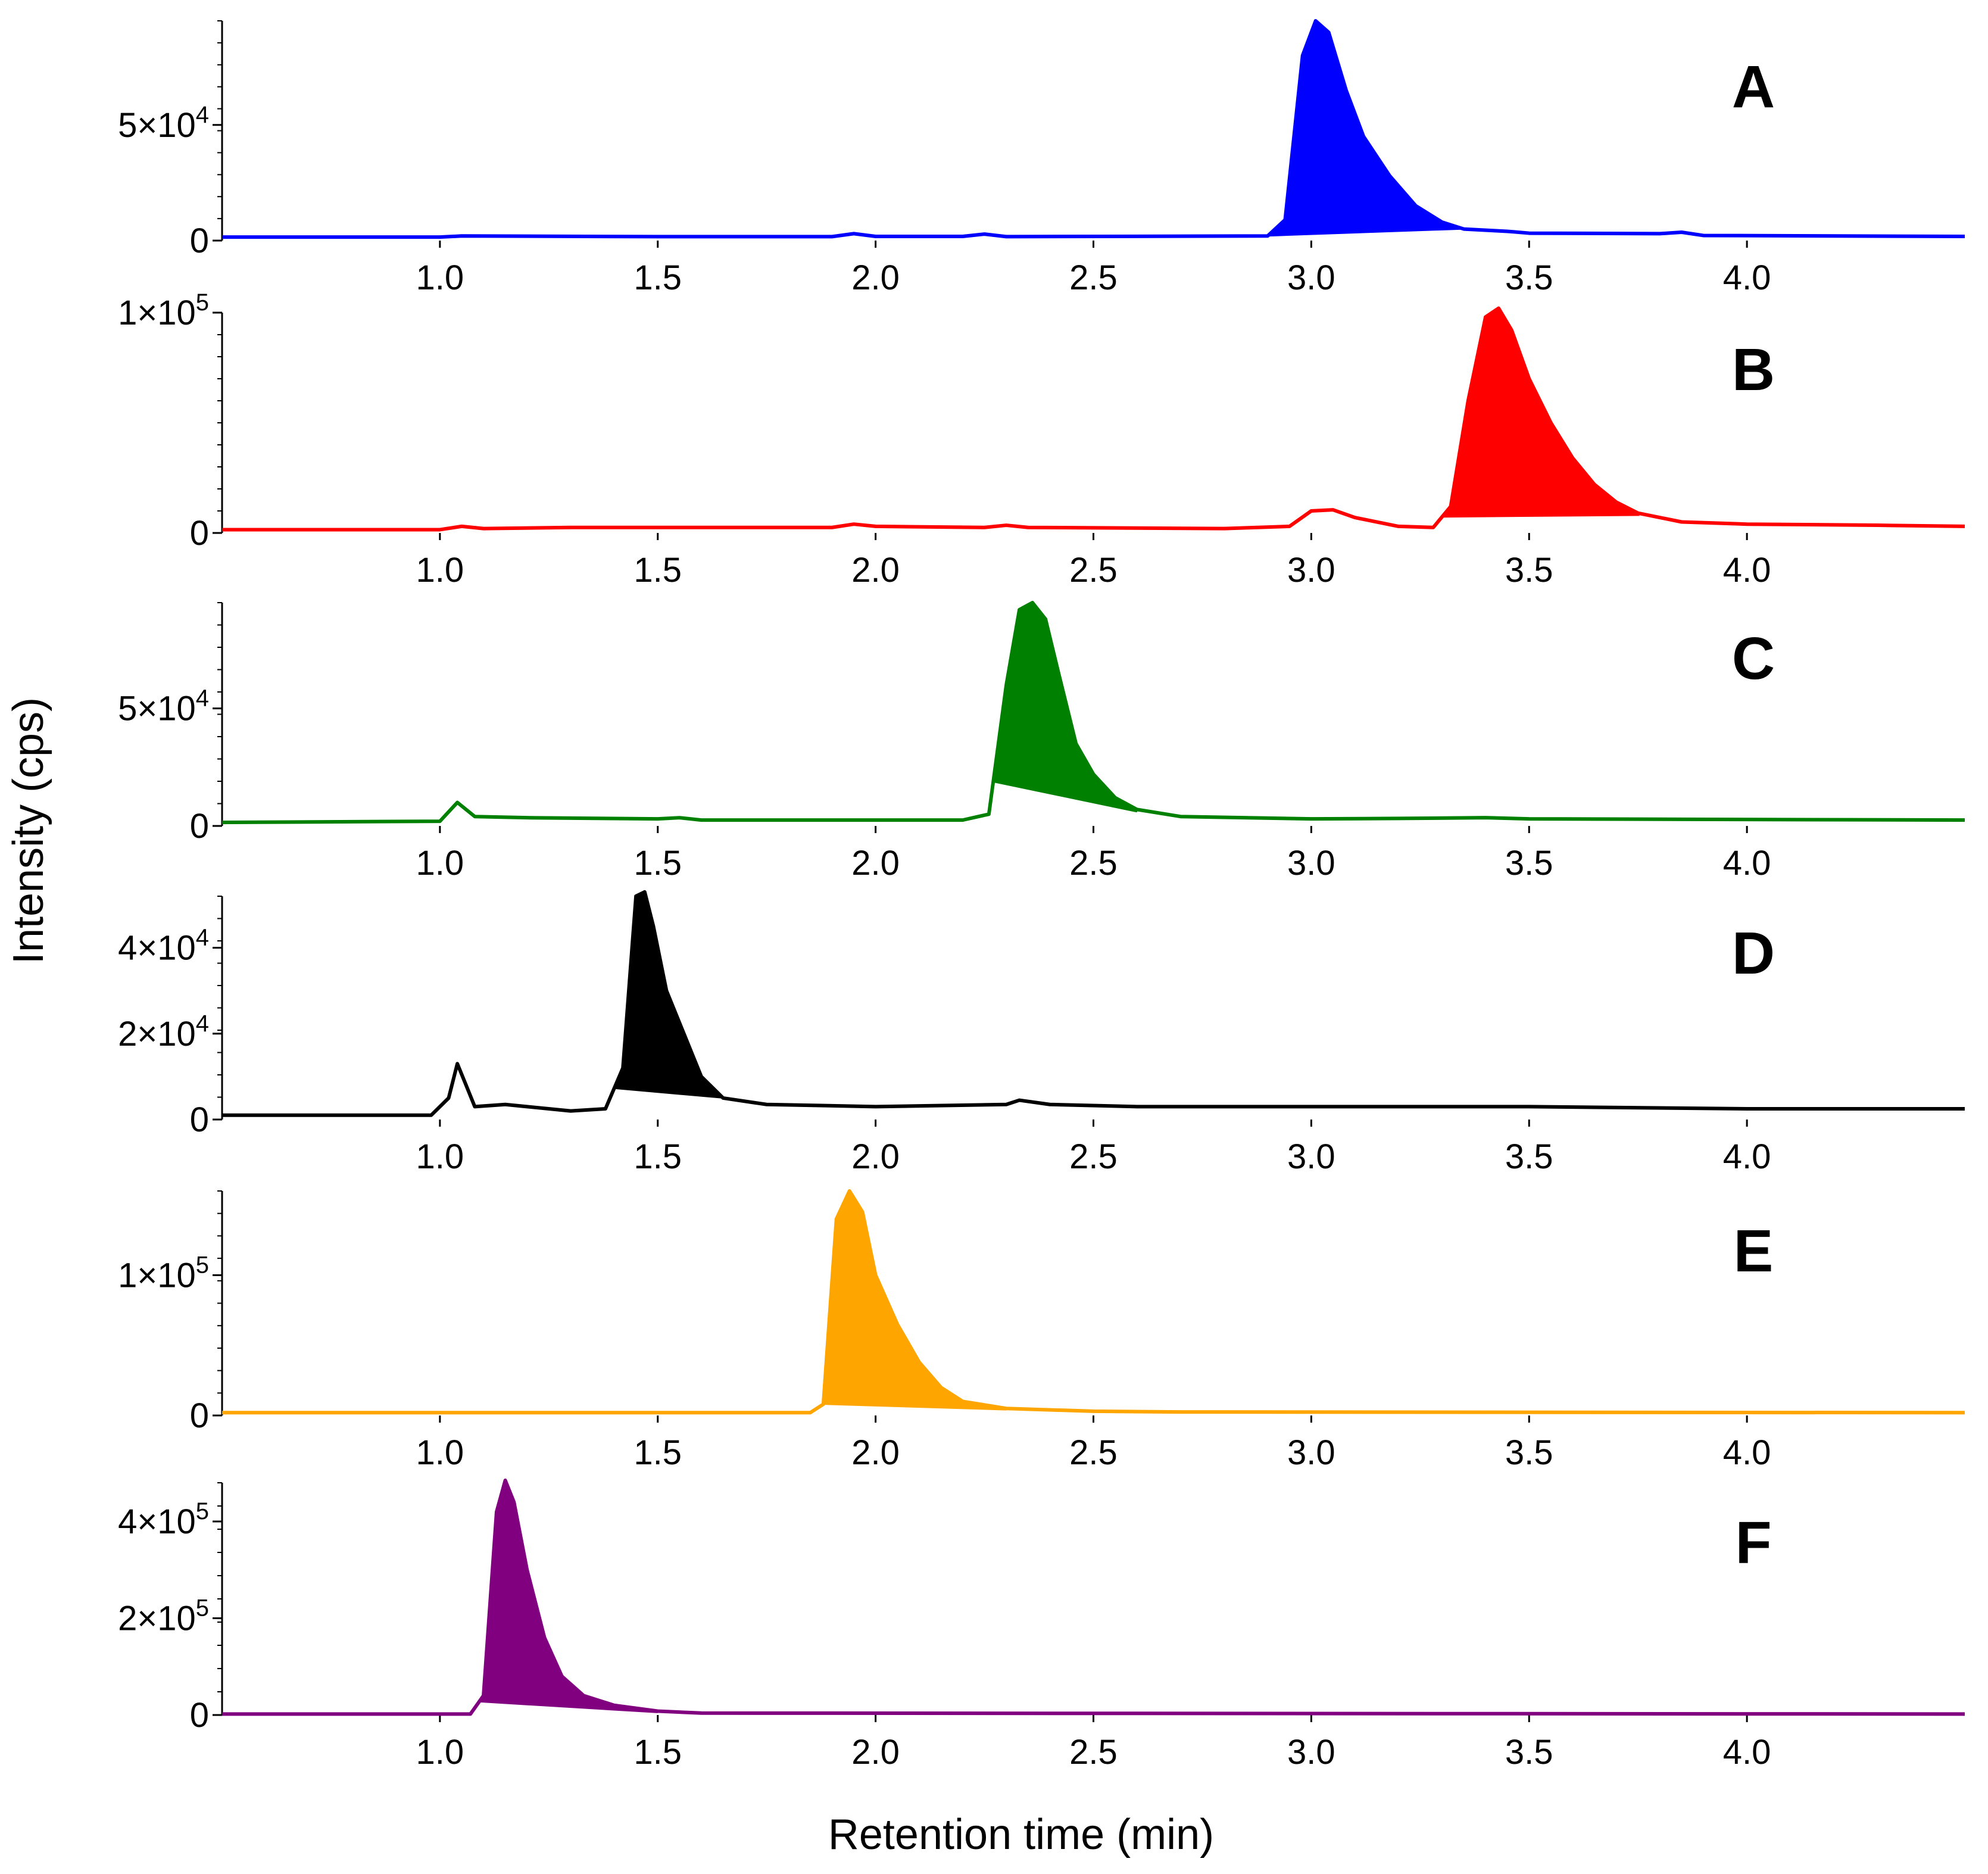 This screenshot has height=1874, width=1988. Describe the element at coordinates (1754, 369) in the screenshot. I see `panel-label: B` at that location.